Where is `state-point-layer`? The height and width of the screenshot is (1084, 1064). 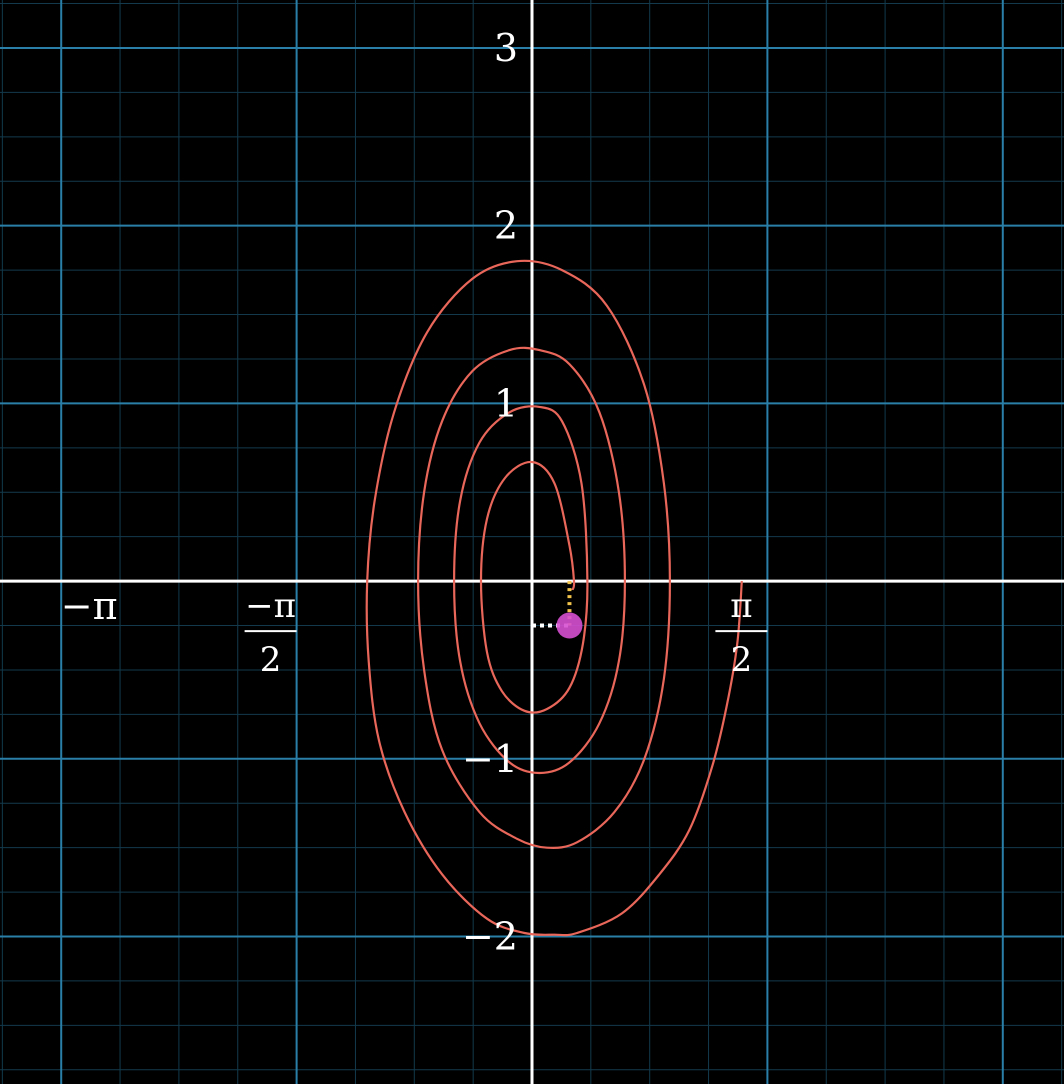 state-point-layer is located at coordinates (569, 625).